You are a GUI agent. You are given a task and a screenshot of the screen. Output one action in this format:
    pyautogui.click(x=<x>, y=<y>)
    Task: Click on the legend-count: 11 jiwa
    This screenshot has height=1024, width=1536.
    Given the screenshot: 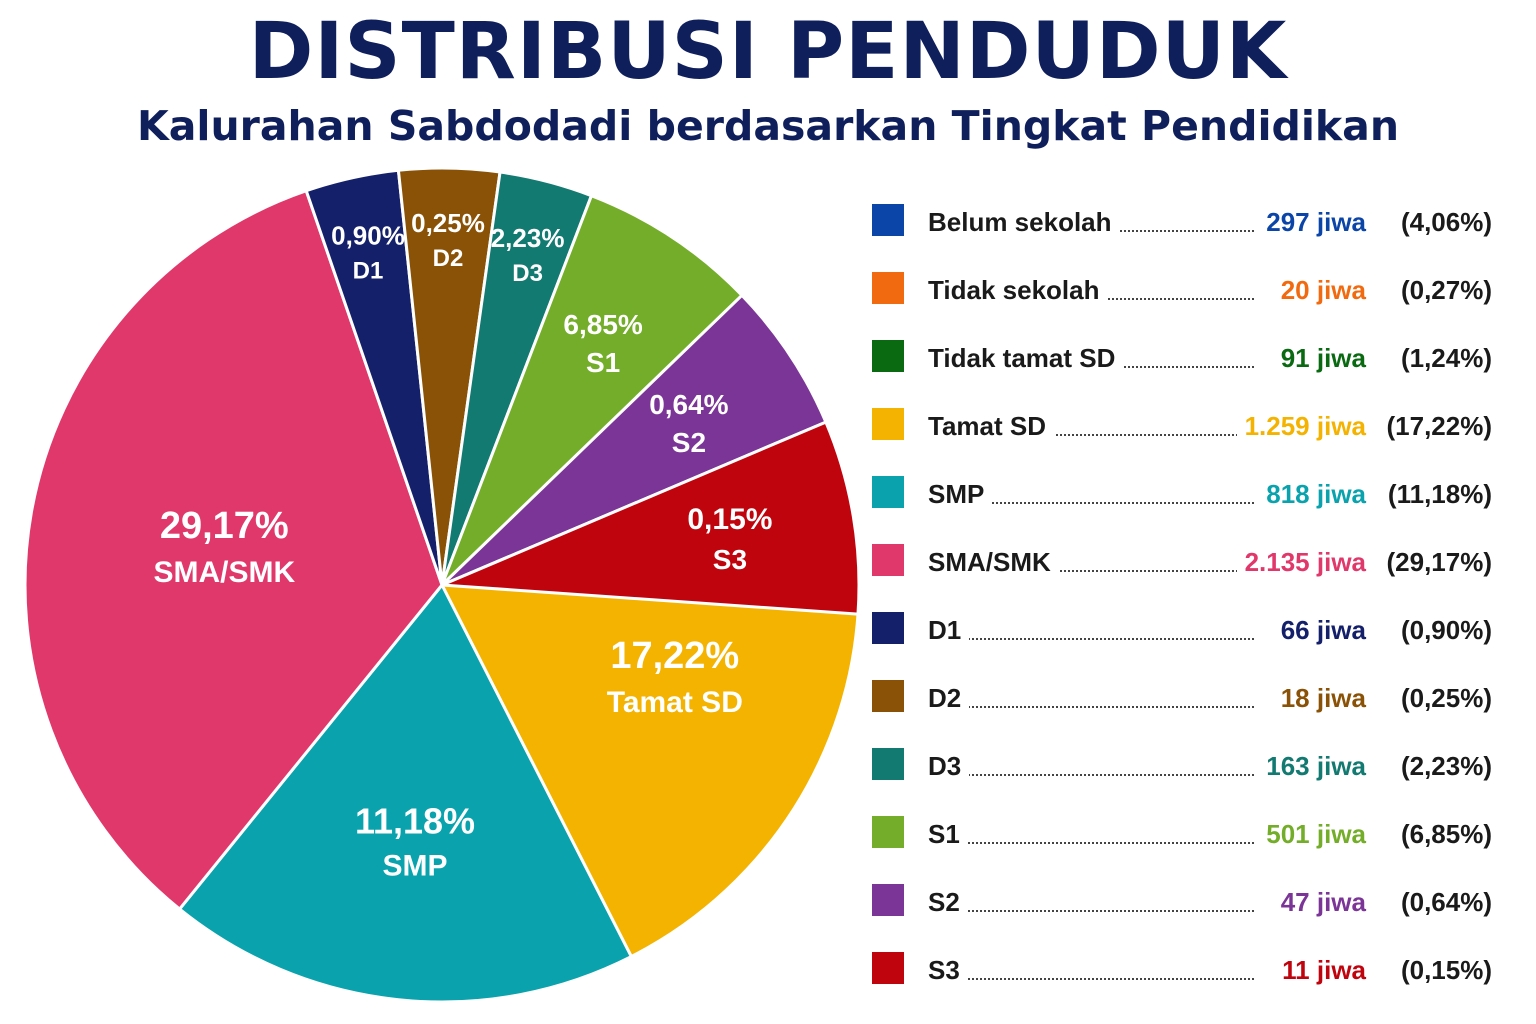 What is the action you would take?
    pyautogui.click(x=1320, y=970)
    